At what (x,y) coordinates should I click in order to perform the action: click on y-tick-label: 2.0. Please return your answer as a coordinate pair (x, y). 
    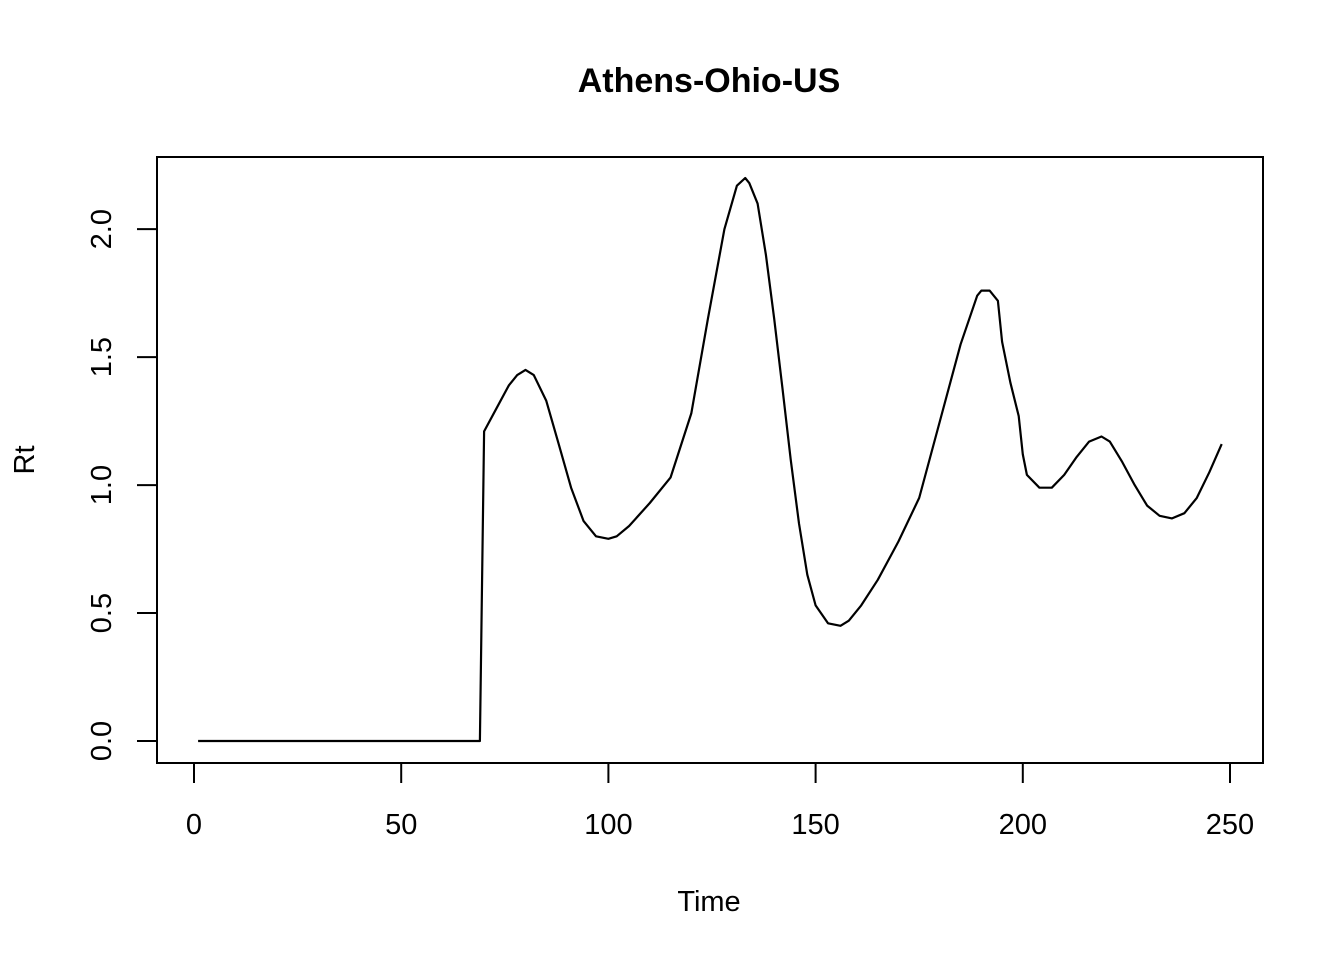
    Looking at the image, I should click on (102, 229).